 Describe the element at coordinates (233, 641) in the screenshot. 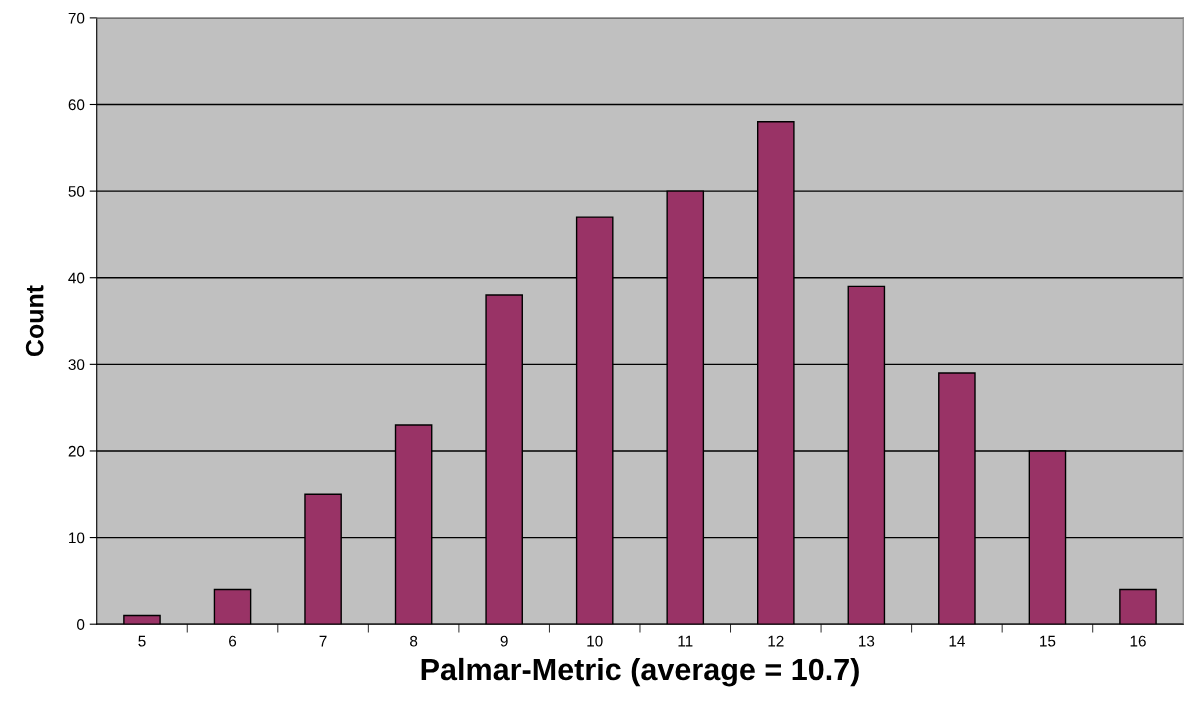

I see `x-tick-label: 6` at that location.